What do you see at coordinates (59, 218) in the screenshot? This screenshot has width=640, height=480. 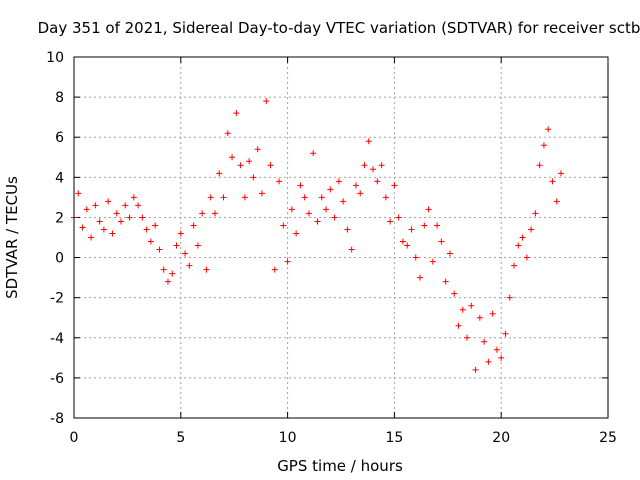 I see `y-tick-label: 2` at bounding box center [59, 218].